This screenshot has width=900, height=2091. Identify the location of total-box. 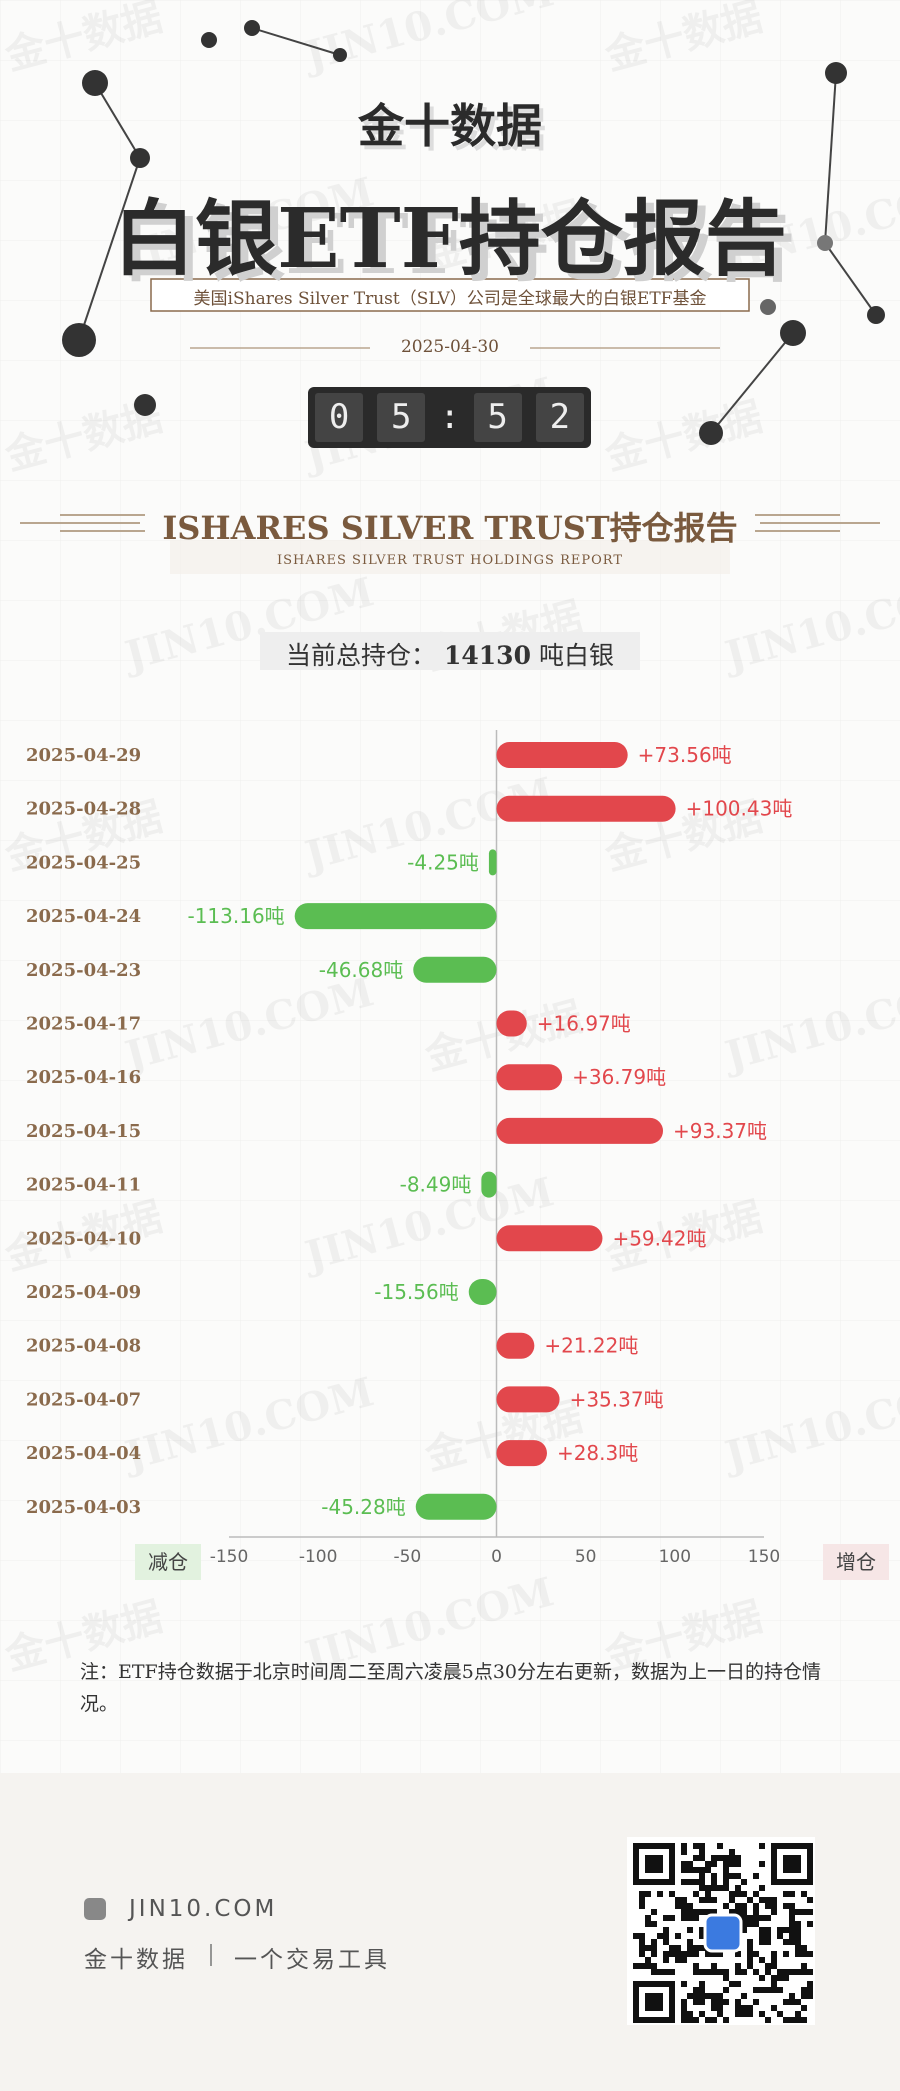
(450, 651).